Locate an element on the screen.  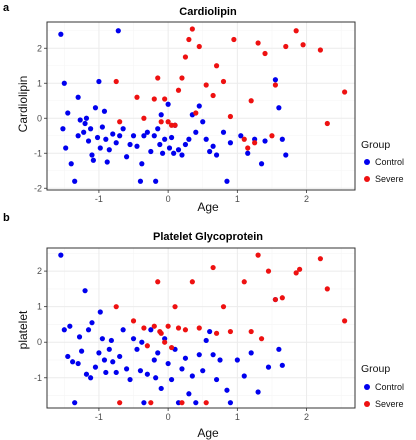
panel-b-tag: b is located at coordinates (6, 218).